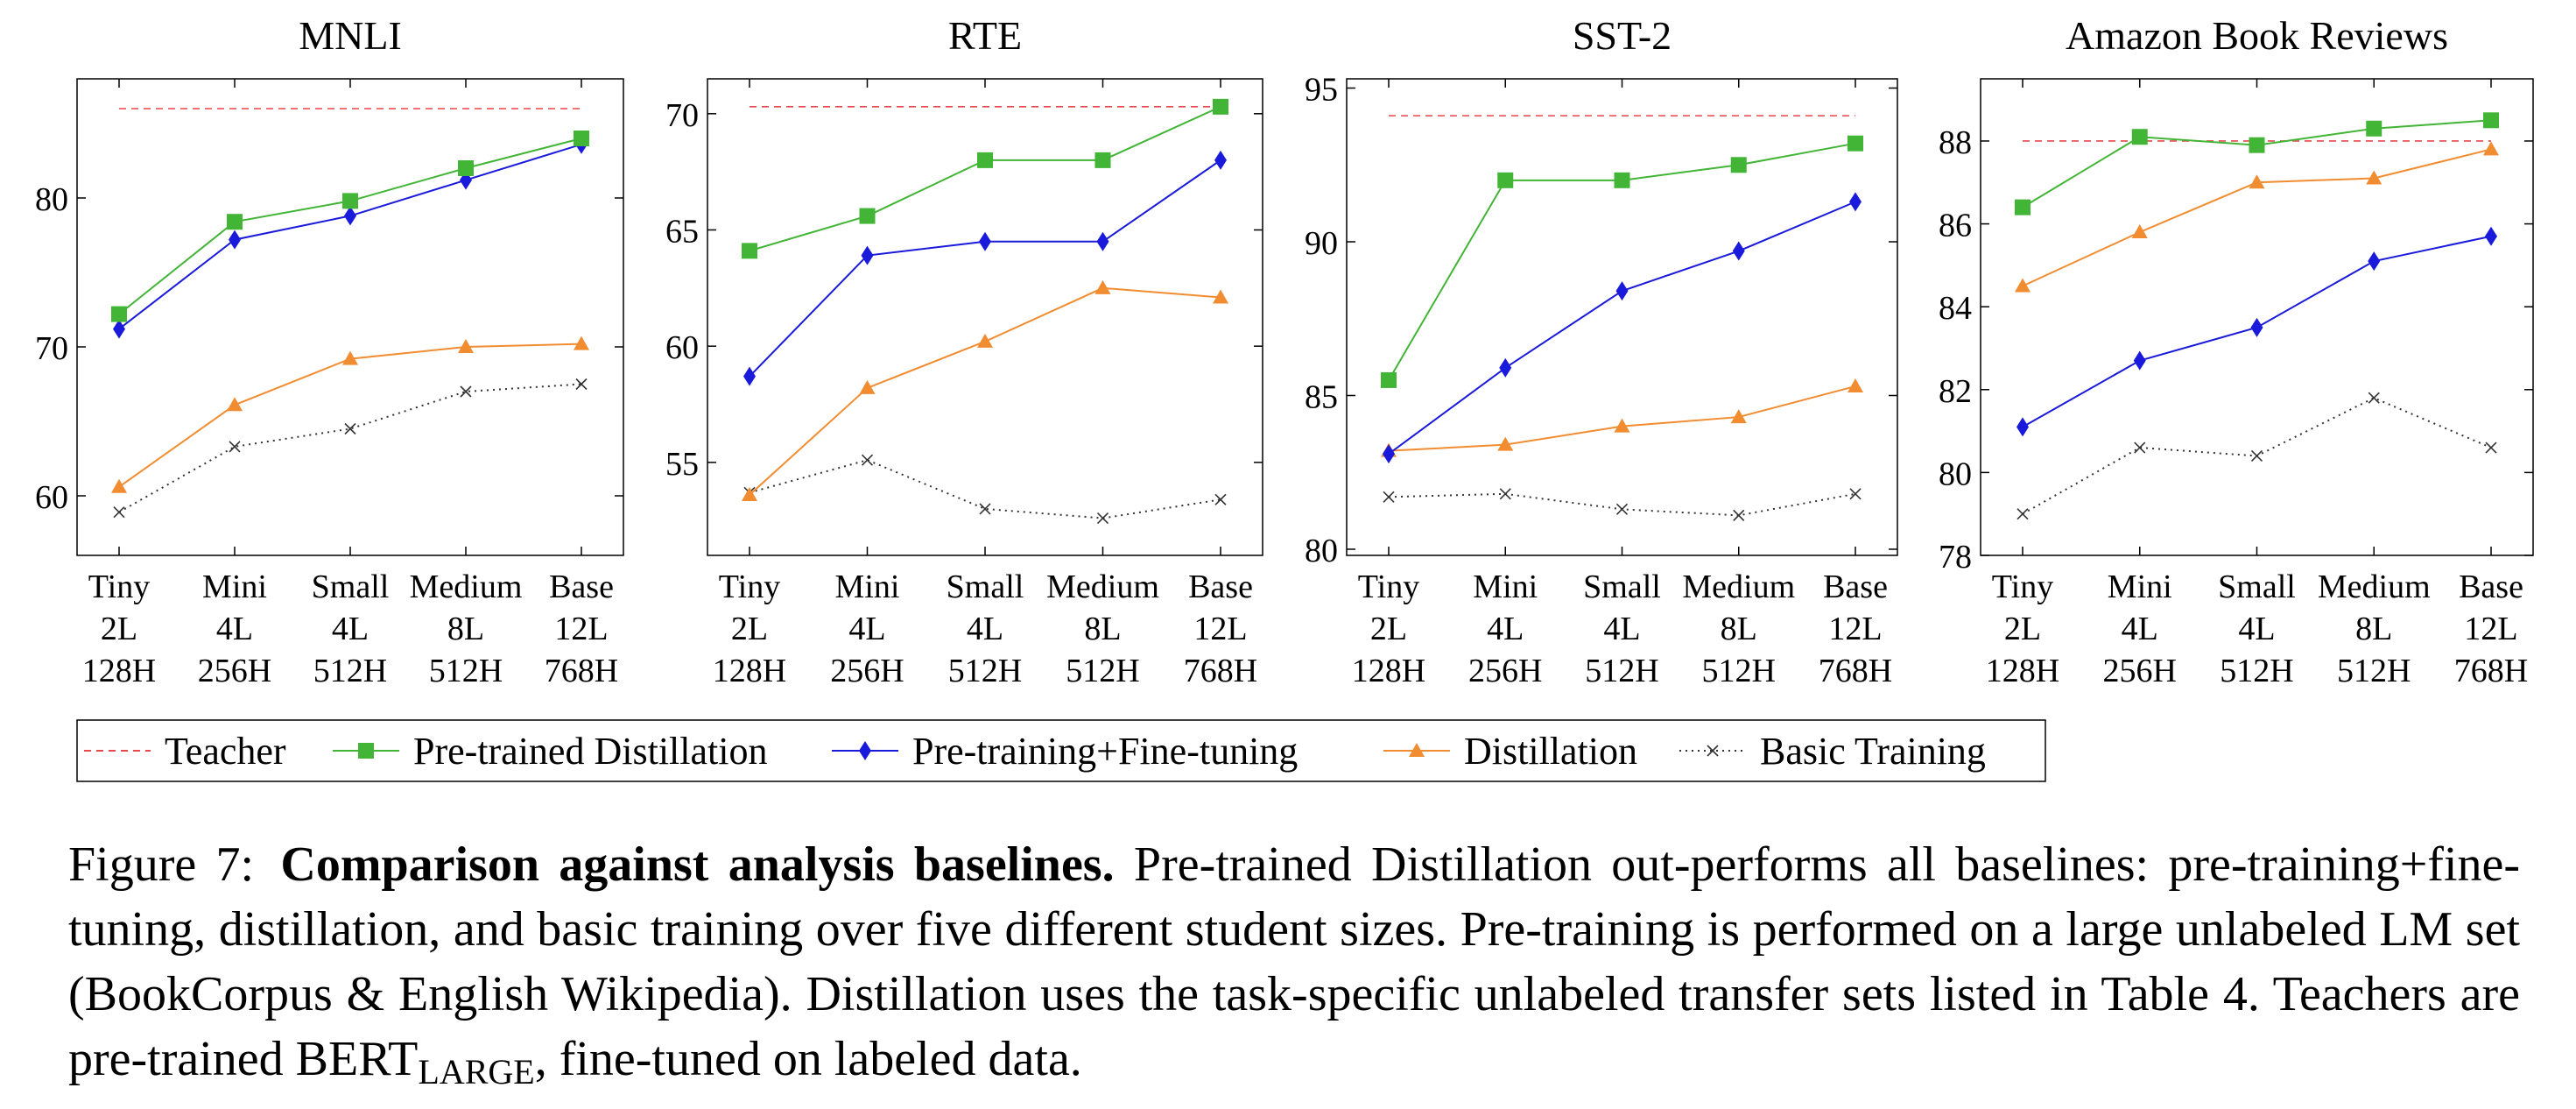  Describe the element at coordinates (697, 865) in the screenshot. I see `caption-bold: Comparison against analysis baselines.` at that location.